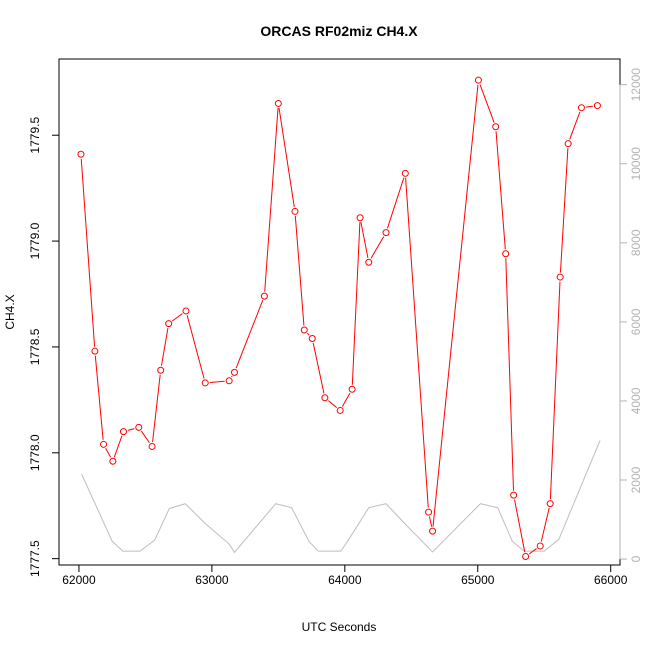 Image resolution: width=650 pixels, height=650 pixels. What do you see at coordinates (341, 497) in the screenshot?
I see `secondary-series-line` at bounding box center [341, 497].